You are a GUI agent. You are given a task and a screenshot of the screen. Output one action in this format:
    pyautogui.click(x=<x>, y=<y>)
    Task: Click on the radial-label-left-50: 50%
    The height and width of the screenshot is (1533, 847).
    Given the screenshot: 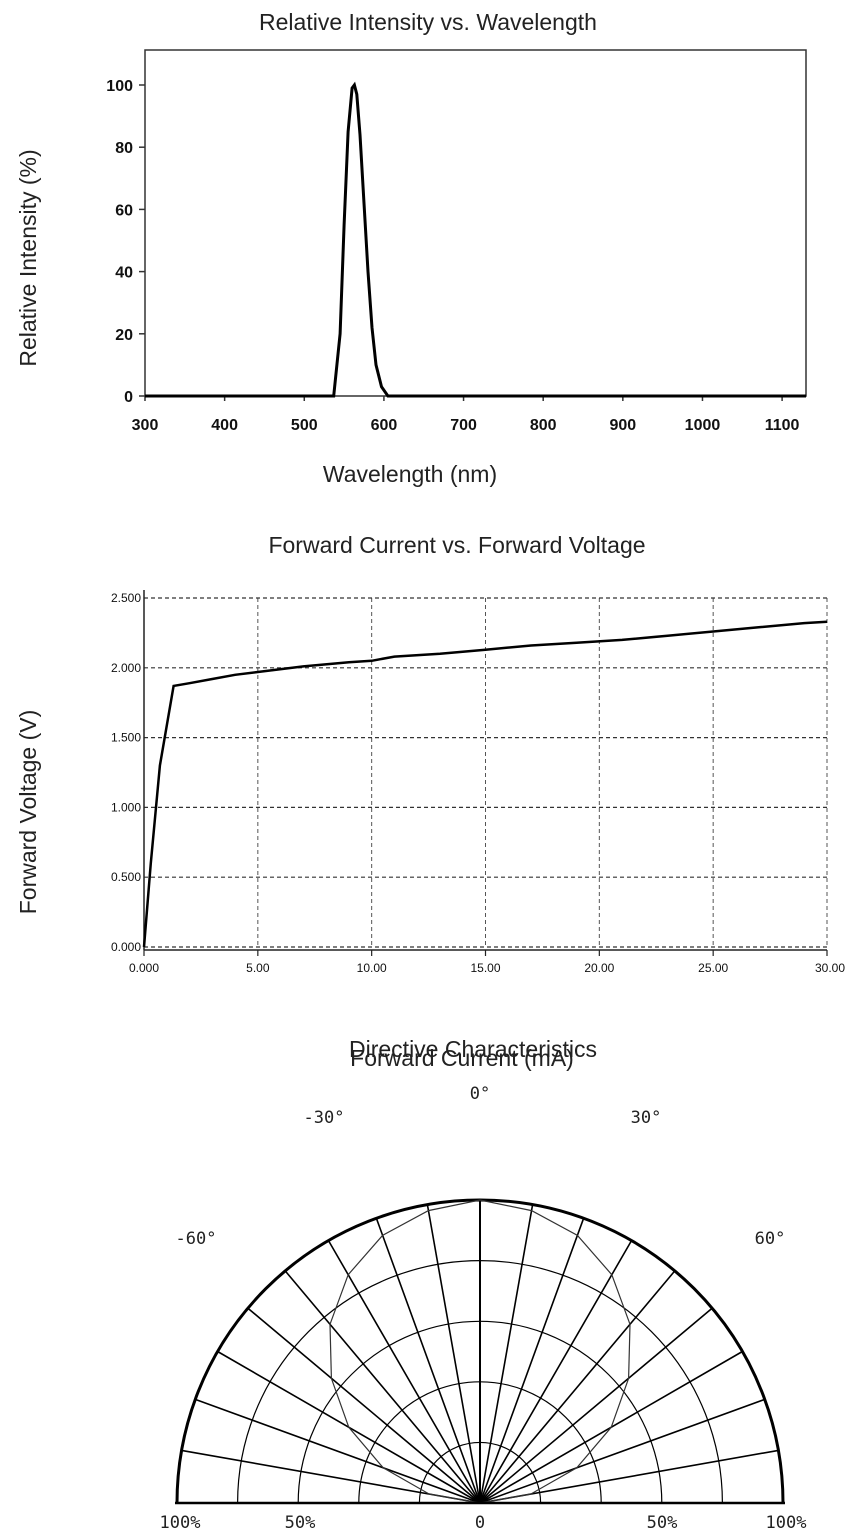 What is the action you would take?
    pyautogui.click(x=300, y=1523)
    